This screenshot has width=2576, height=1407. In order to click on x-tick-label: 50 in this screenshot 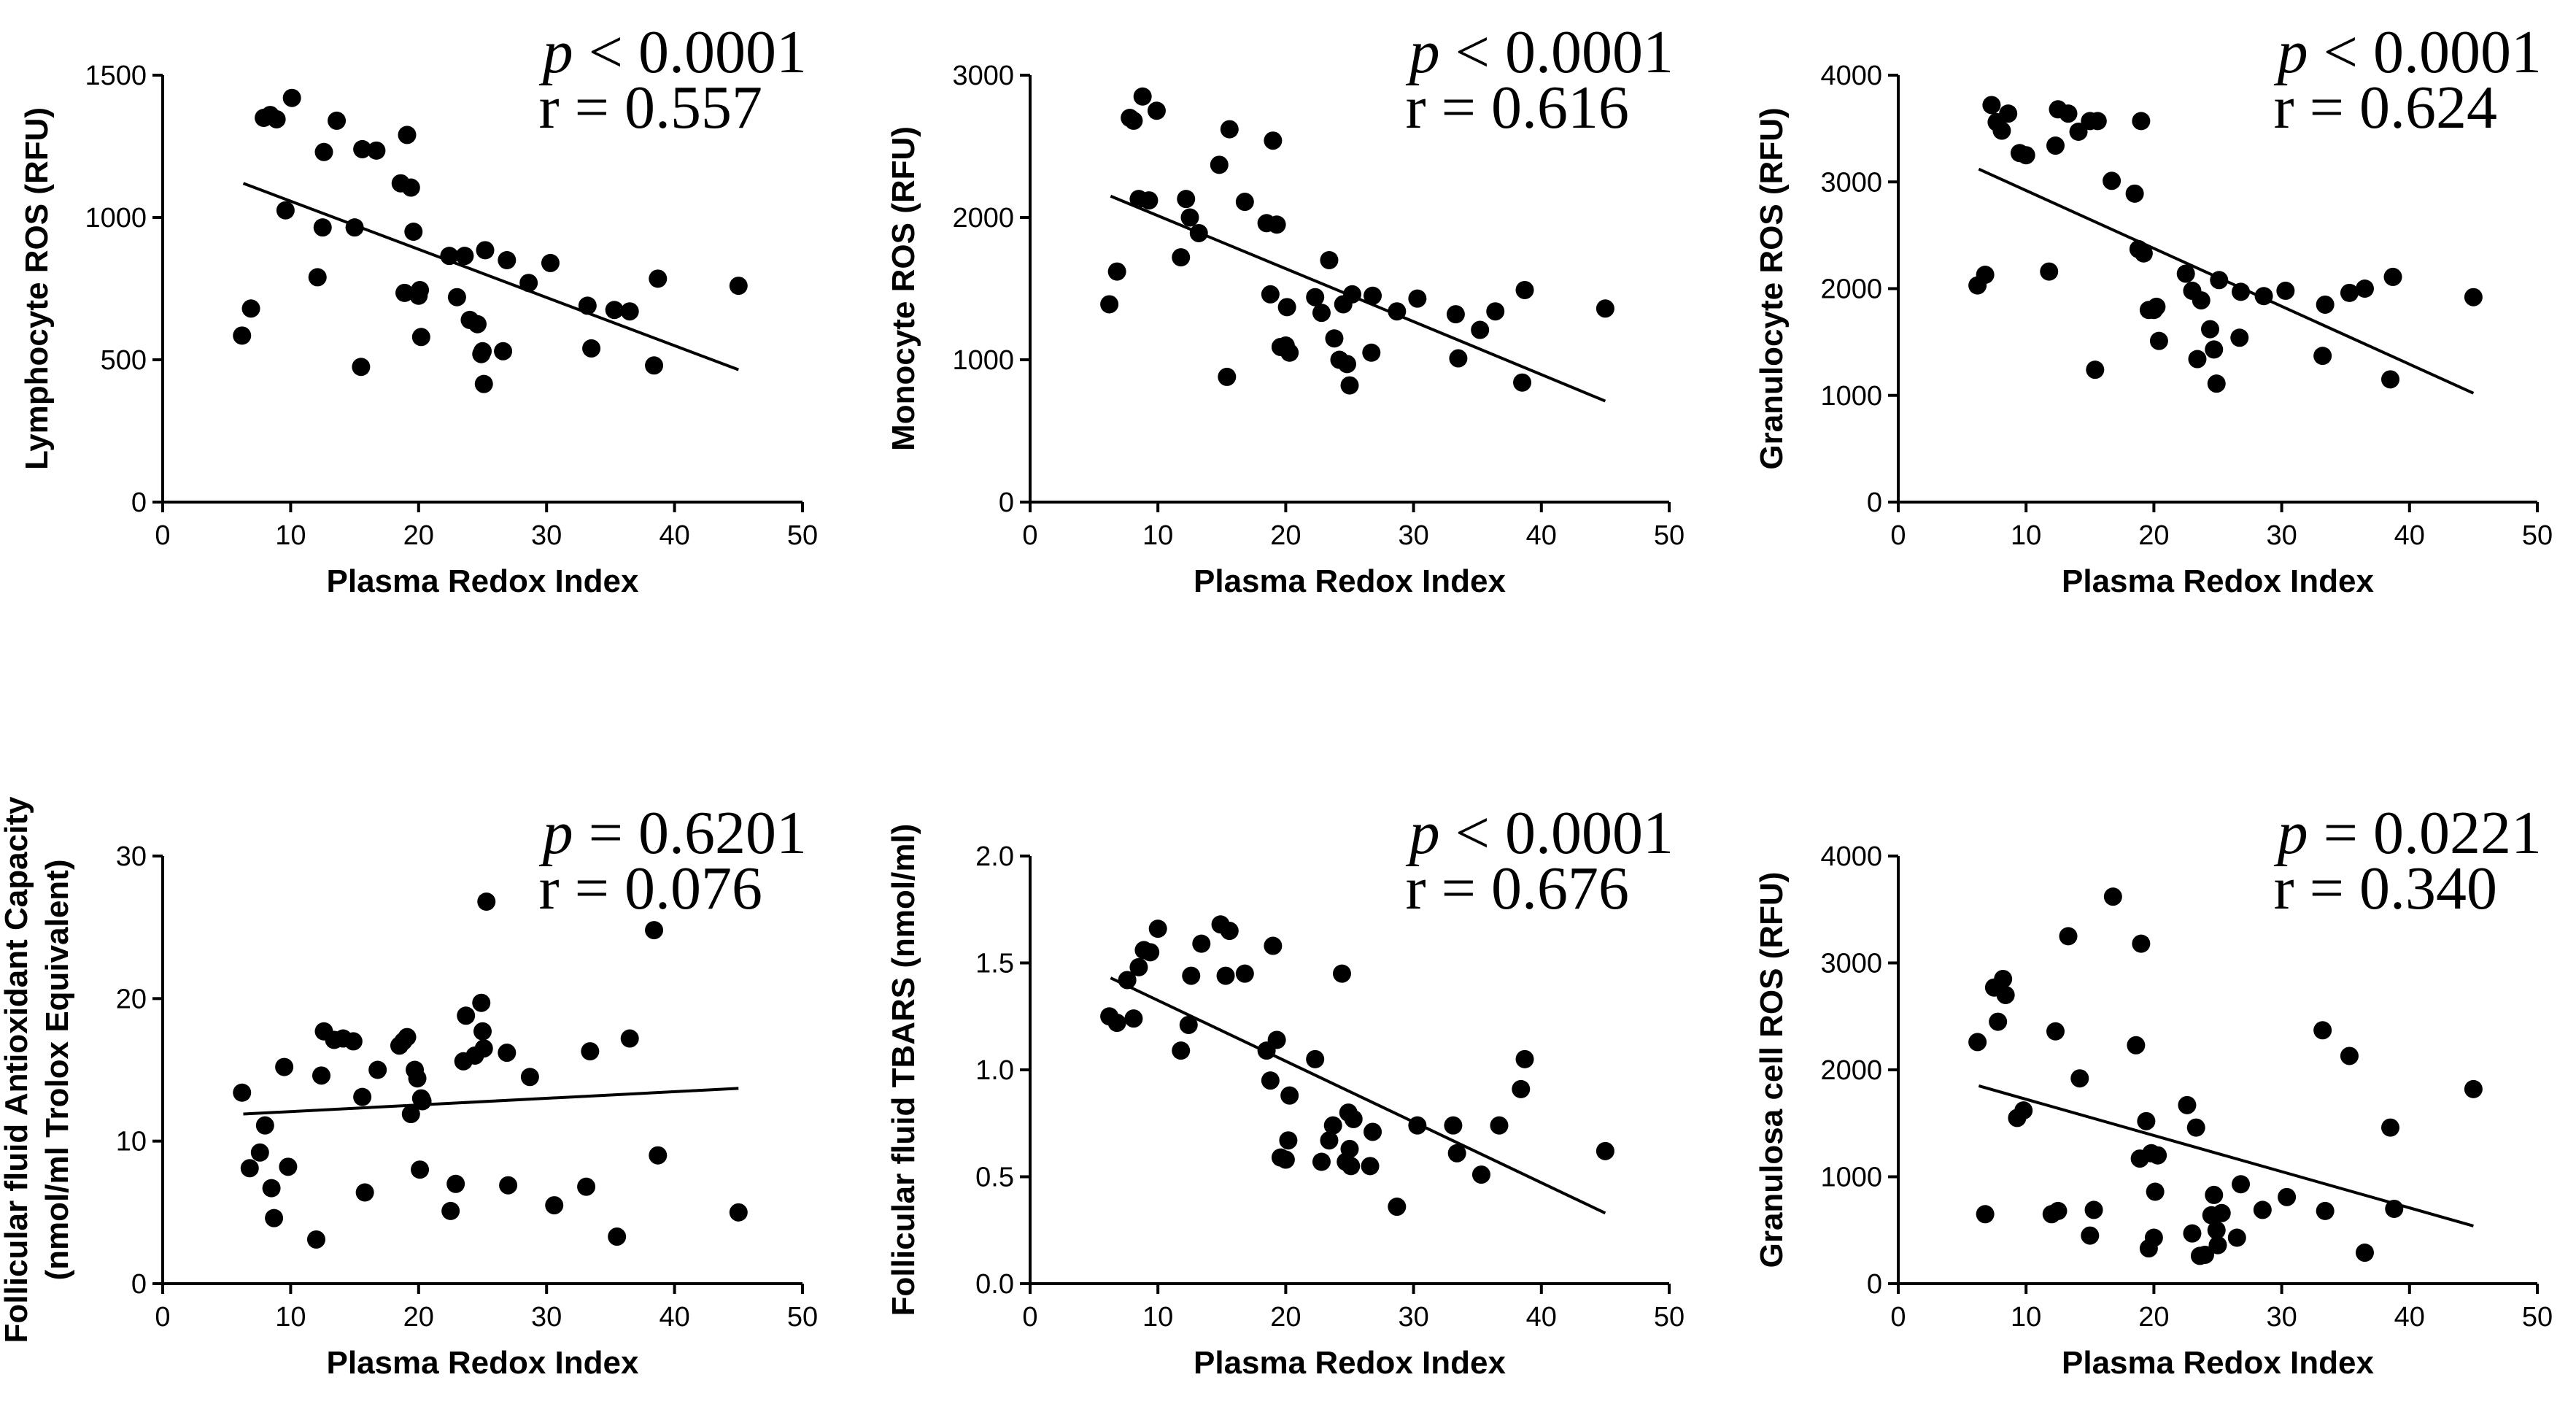, I will do `click(2537, 535)`.